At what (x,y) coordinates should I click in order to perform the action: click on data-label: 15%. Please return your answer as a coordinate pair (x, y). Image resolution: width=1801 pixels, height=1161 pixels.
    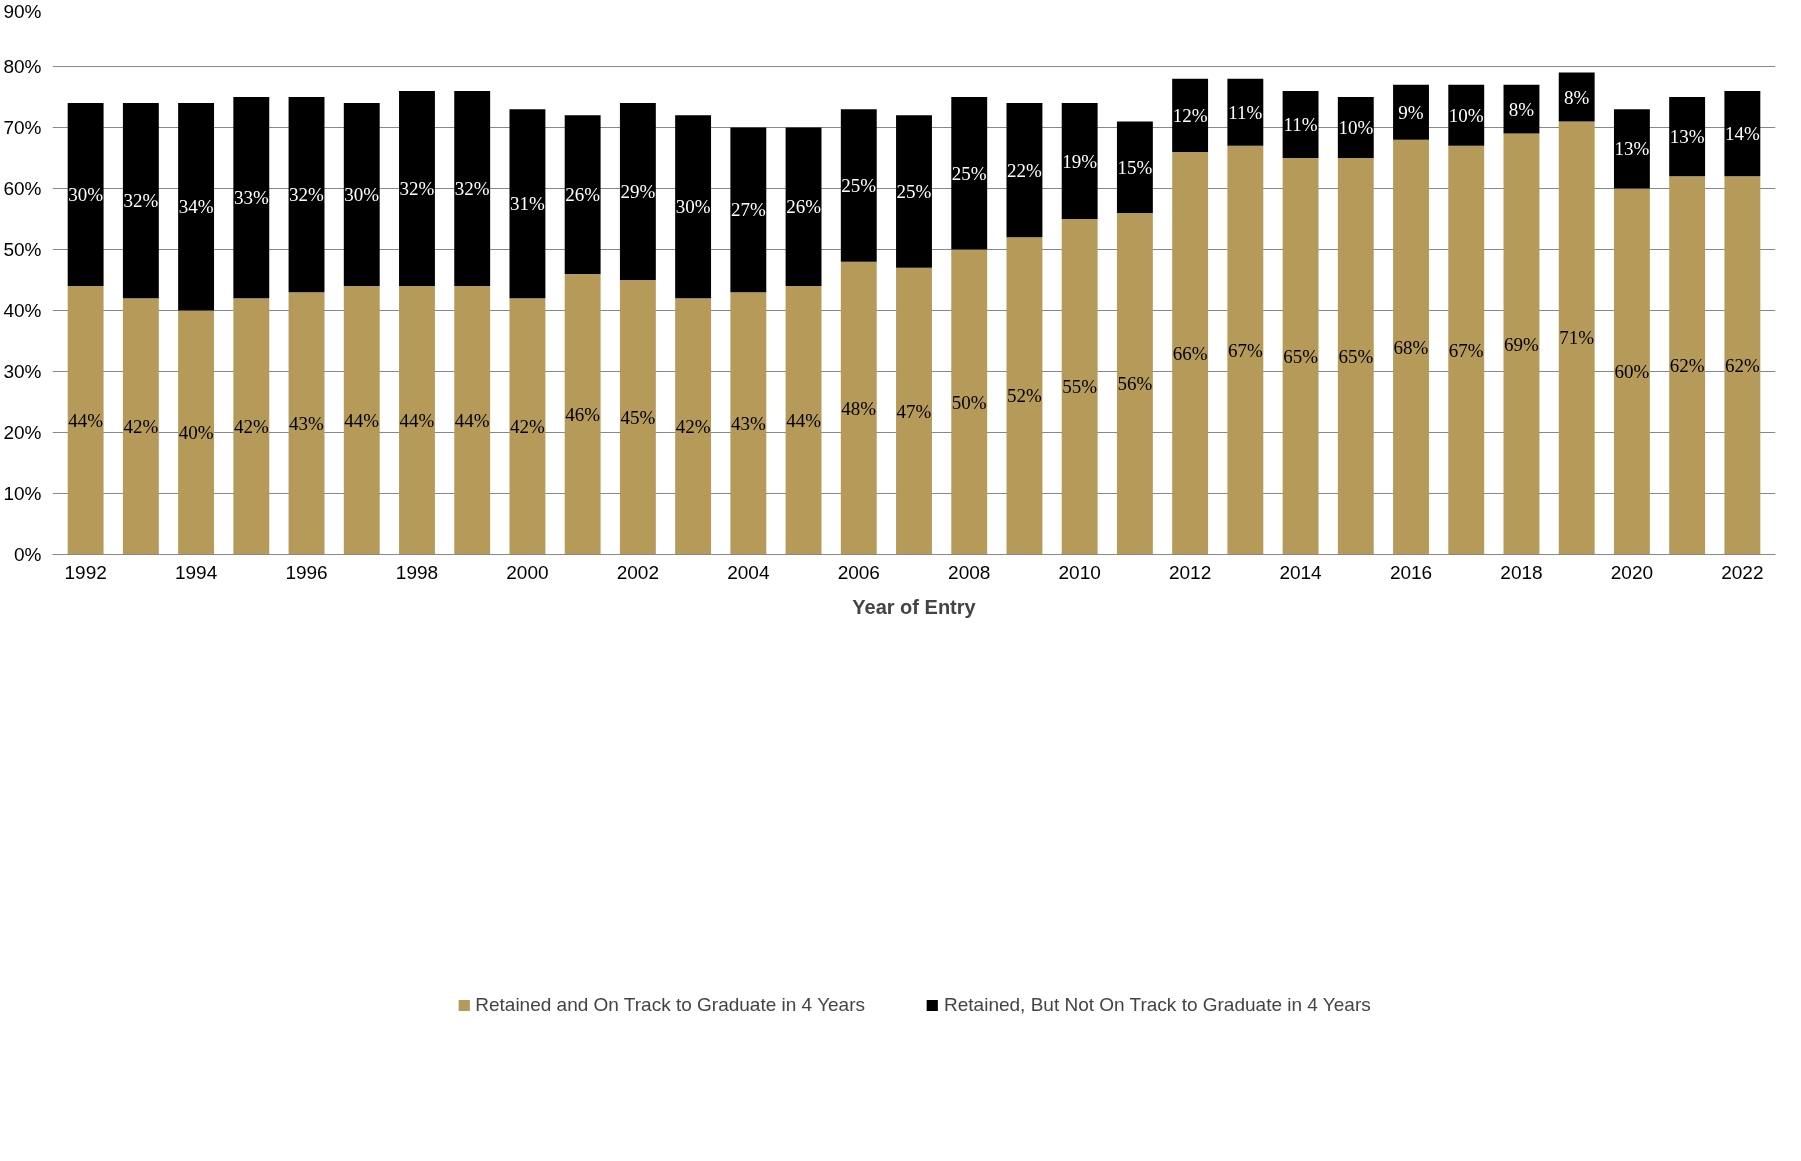
    Looking at the image, I should click on (1135, 167).